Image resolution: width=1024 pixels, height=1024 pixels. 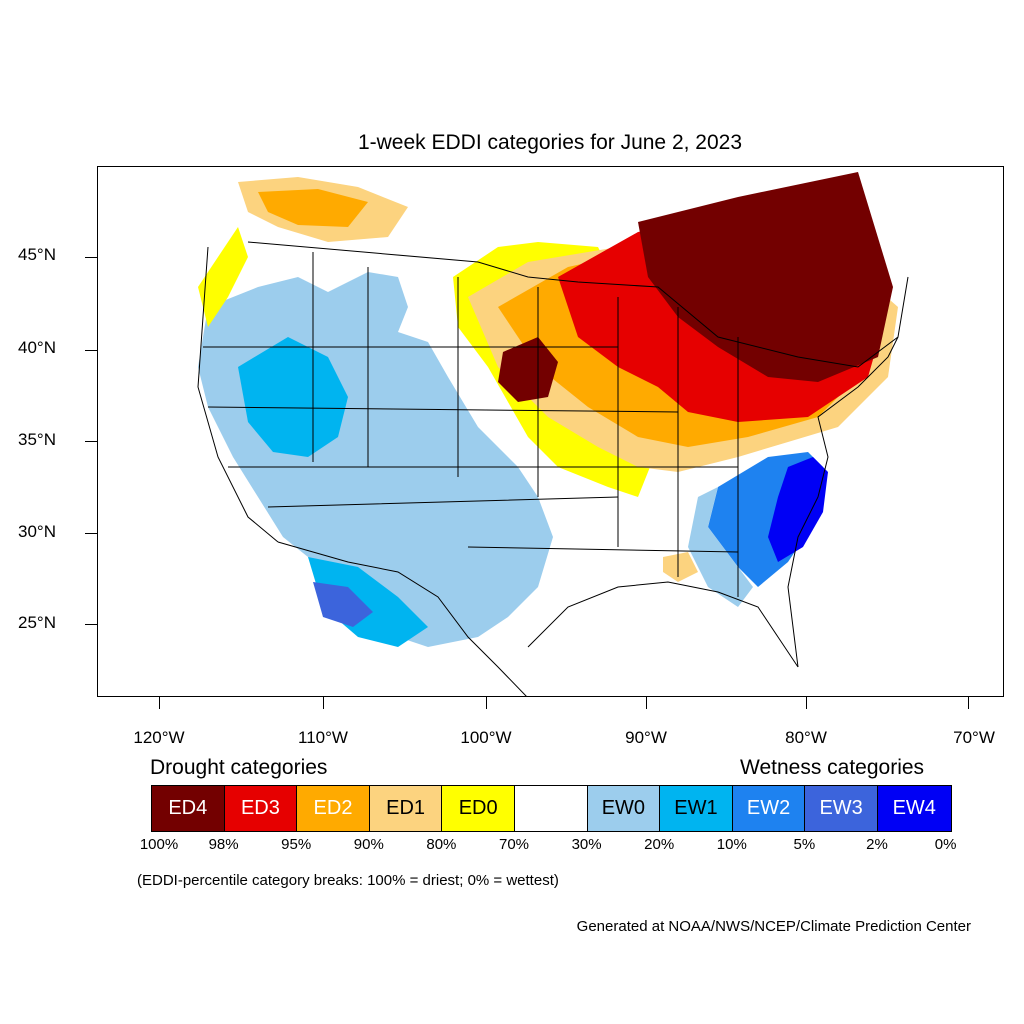 What do you see at coordinates (37, 439) in the screenshot?
I see `lat-label-35: 35°N` at bounding box center [37, 439].